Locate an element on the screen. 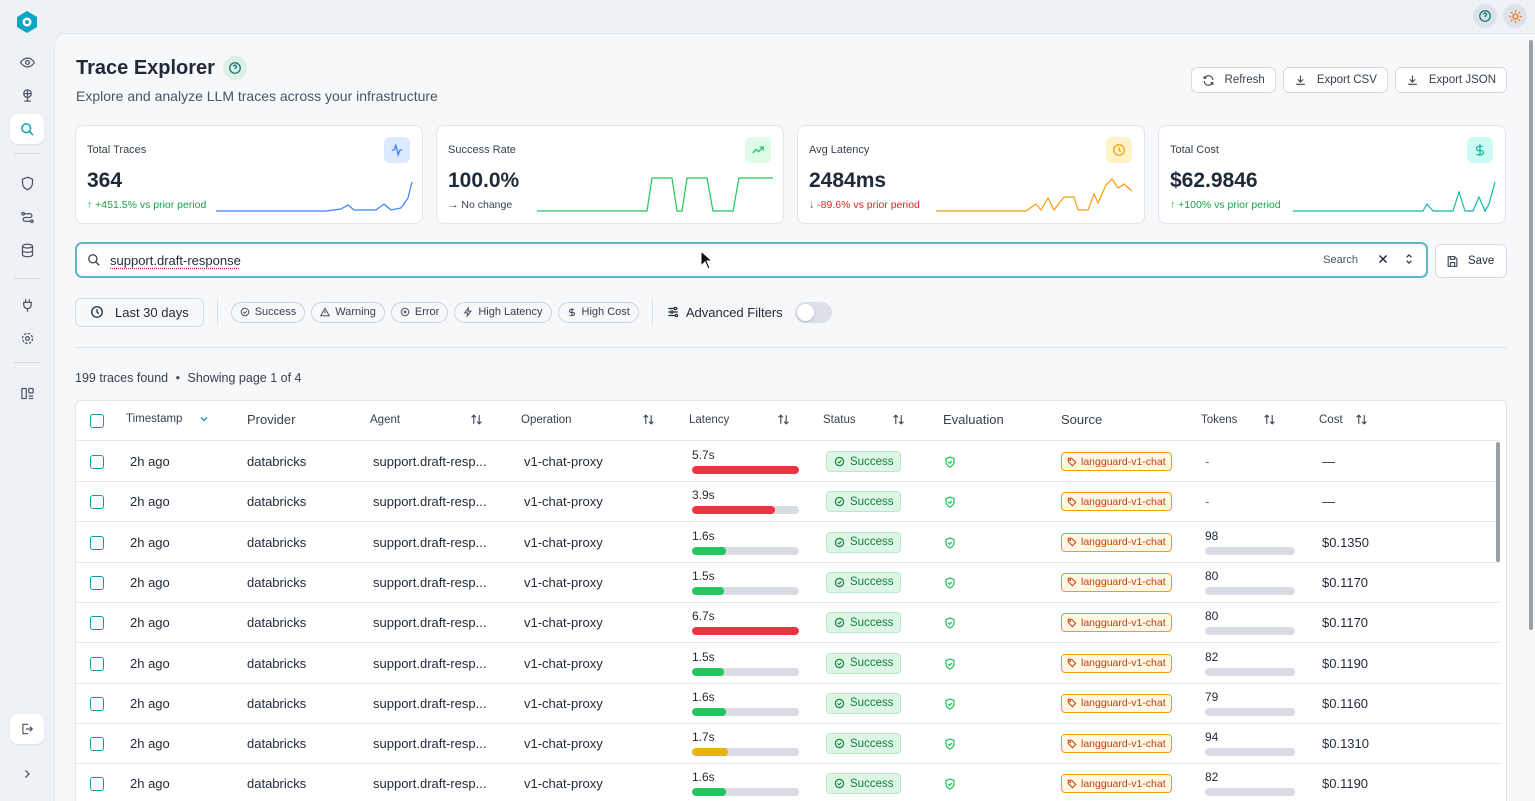 This screenshot has width=1535, height=801. filter-chip-warning: Warning is located at coordinates (348, 312).